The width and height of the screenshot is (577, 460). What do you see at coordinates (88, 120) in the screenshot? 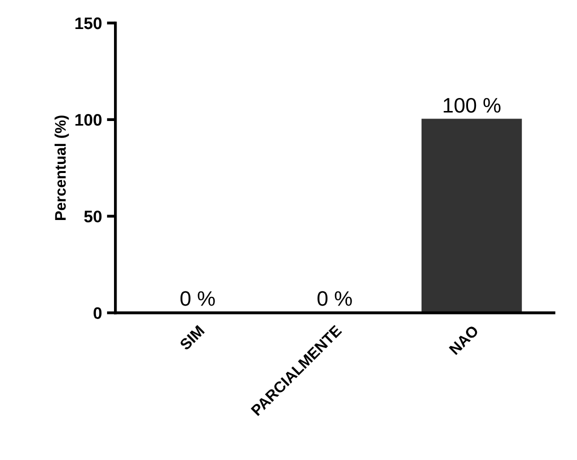
I see `y-tick-label: 100` at bounding box center [88, 120].